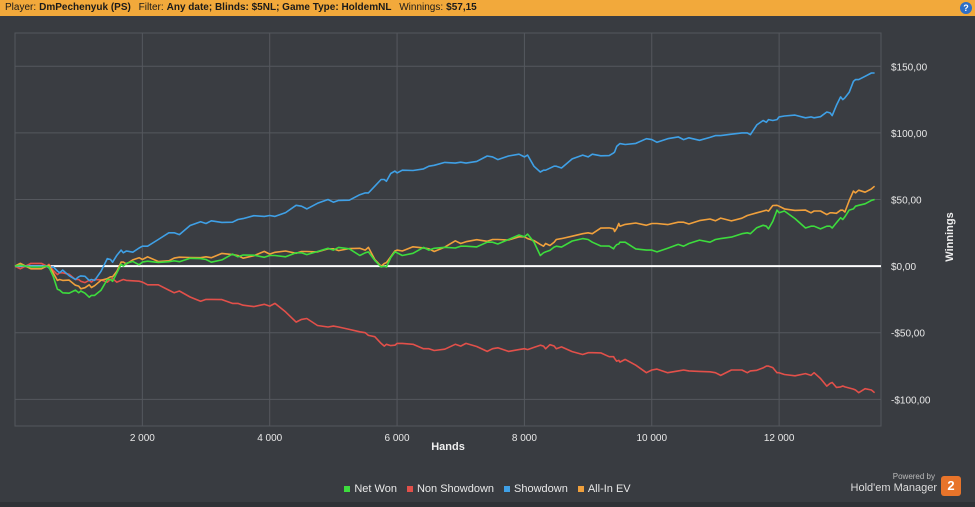  I want to click on x-tick-label: 12 000, so click(779, 438).